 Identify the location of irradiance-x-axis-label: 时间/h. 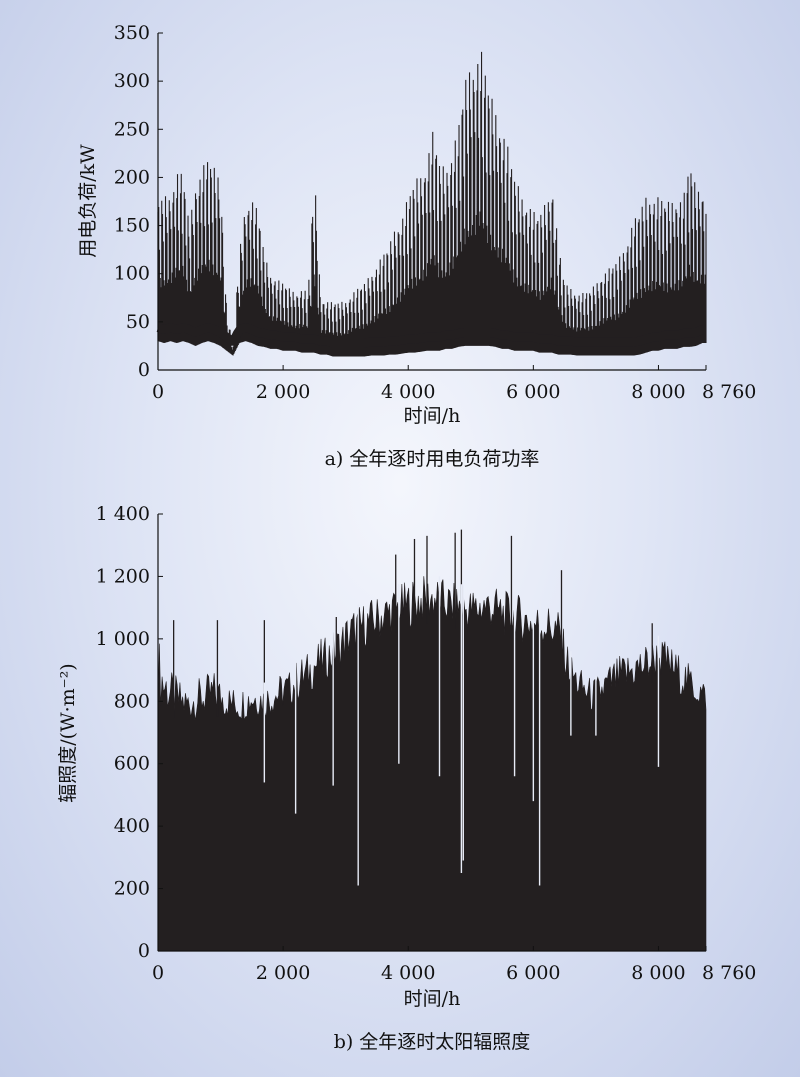
(432, 999).